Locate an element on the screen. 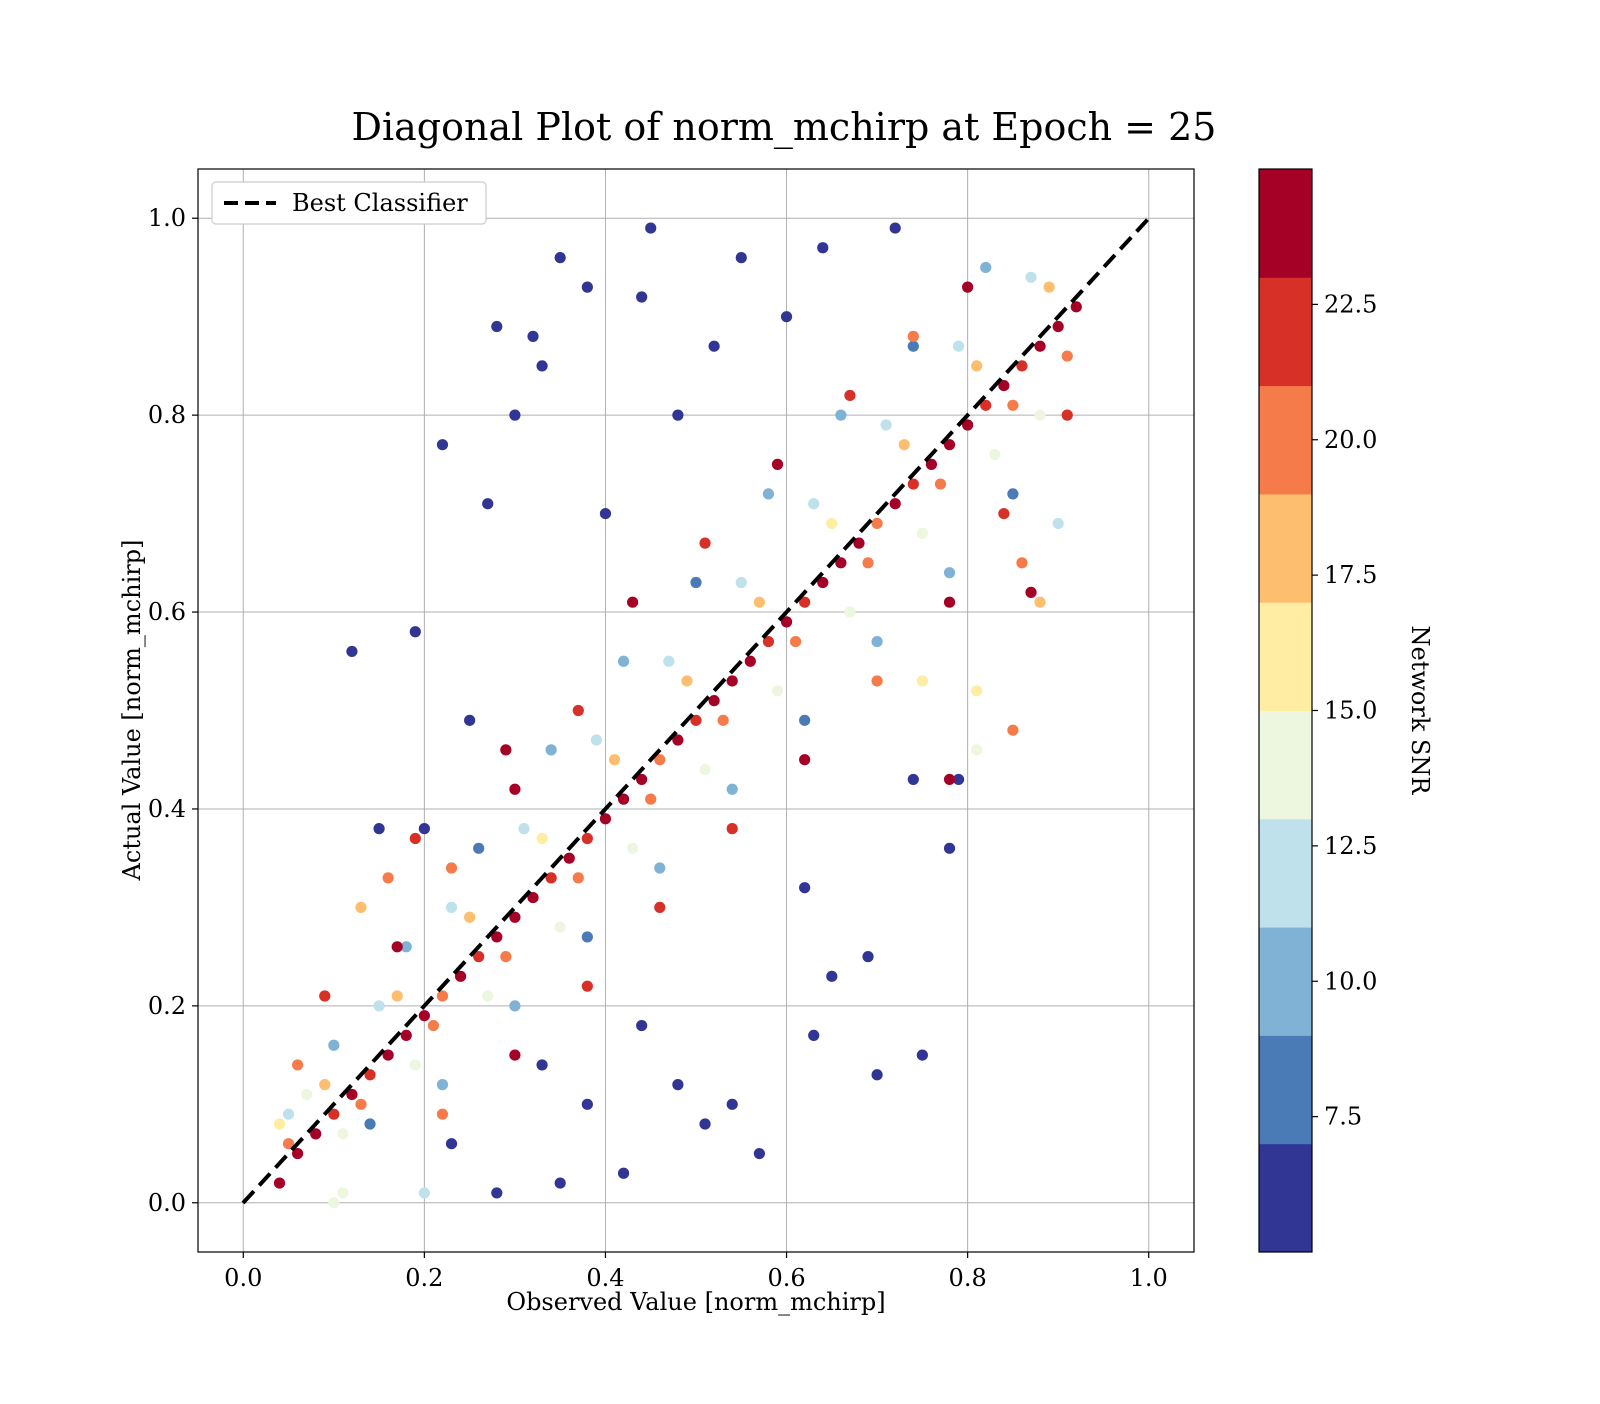 Image resolution: width=1600 pixels, height=1404 pixels. colorbar-tick-label-5: 20.0 is located at coordinates (1350, 440).